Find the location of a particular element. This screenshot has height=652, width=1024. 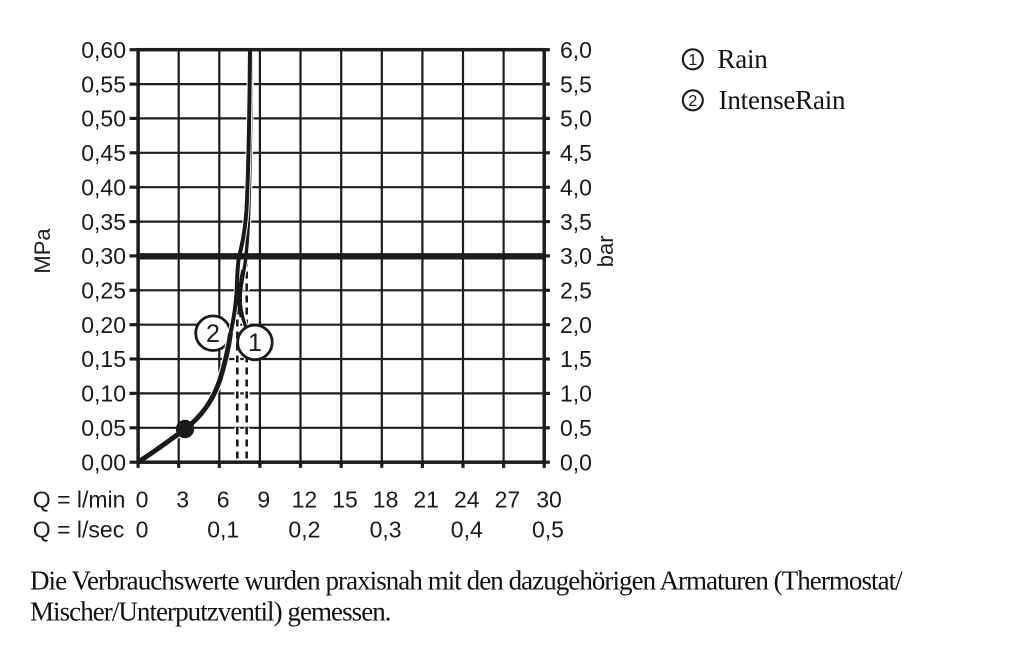

svg-text: 5,0 is located at coordinates (576, 119).